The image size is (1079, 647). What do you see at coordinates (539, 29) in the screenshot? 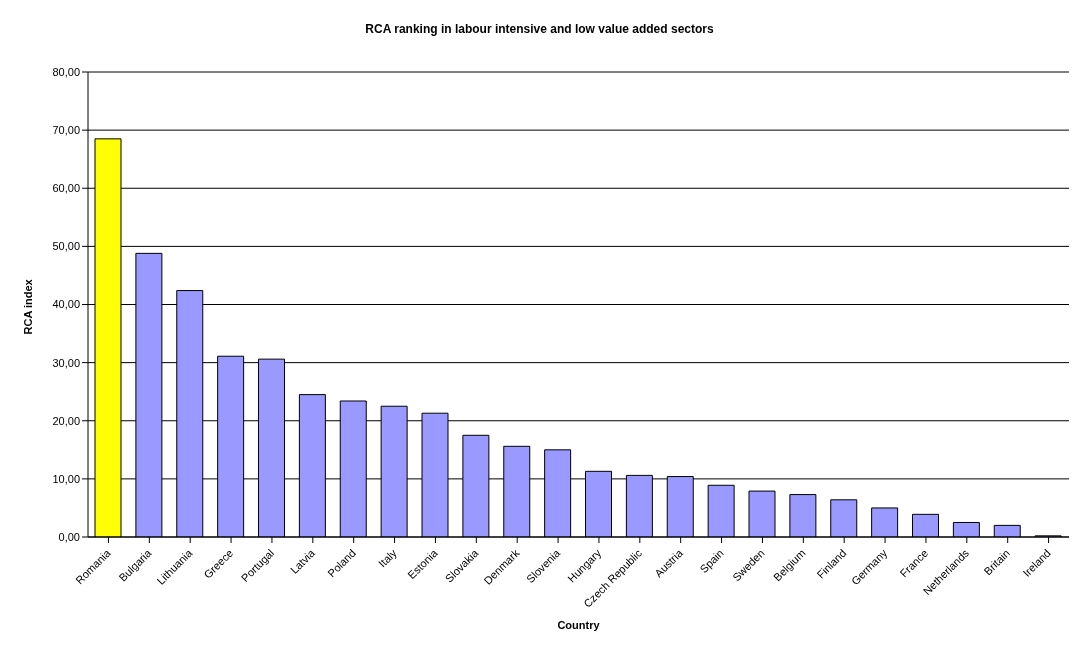
I see `chart-title: RCA ranking in labour intensive and low value added sectors` at bounding box center [539, 29].